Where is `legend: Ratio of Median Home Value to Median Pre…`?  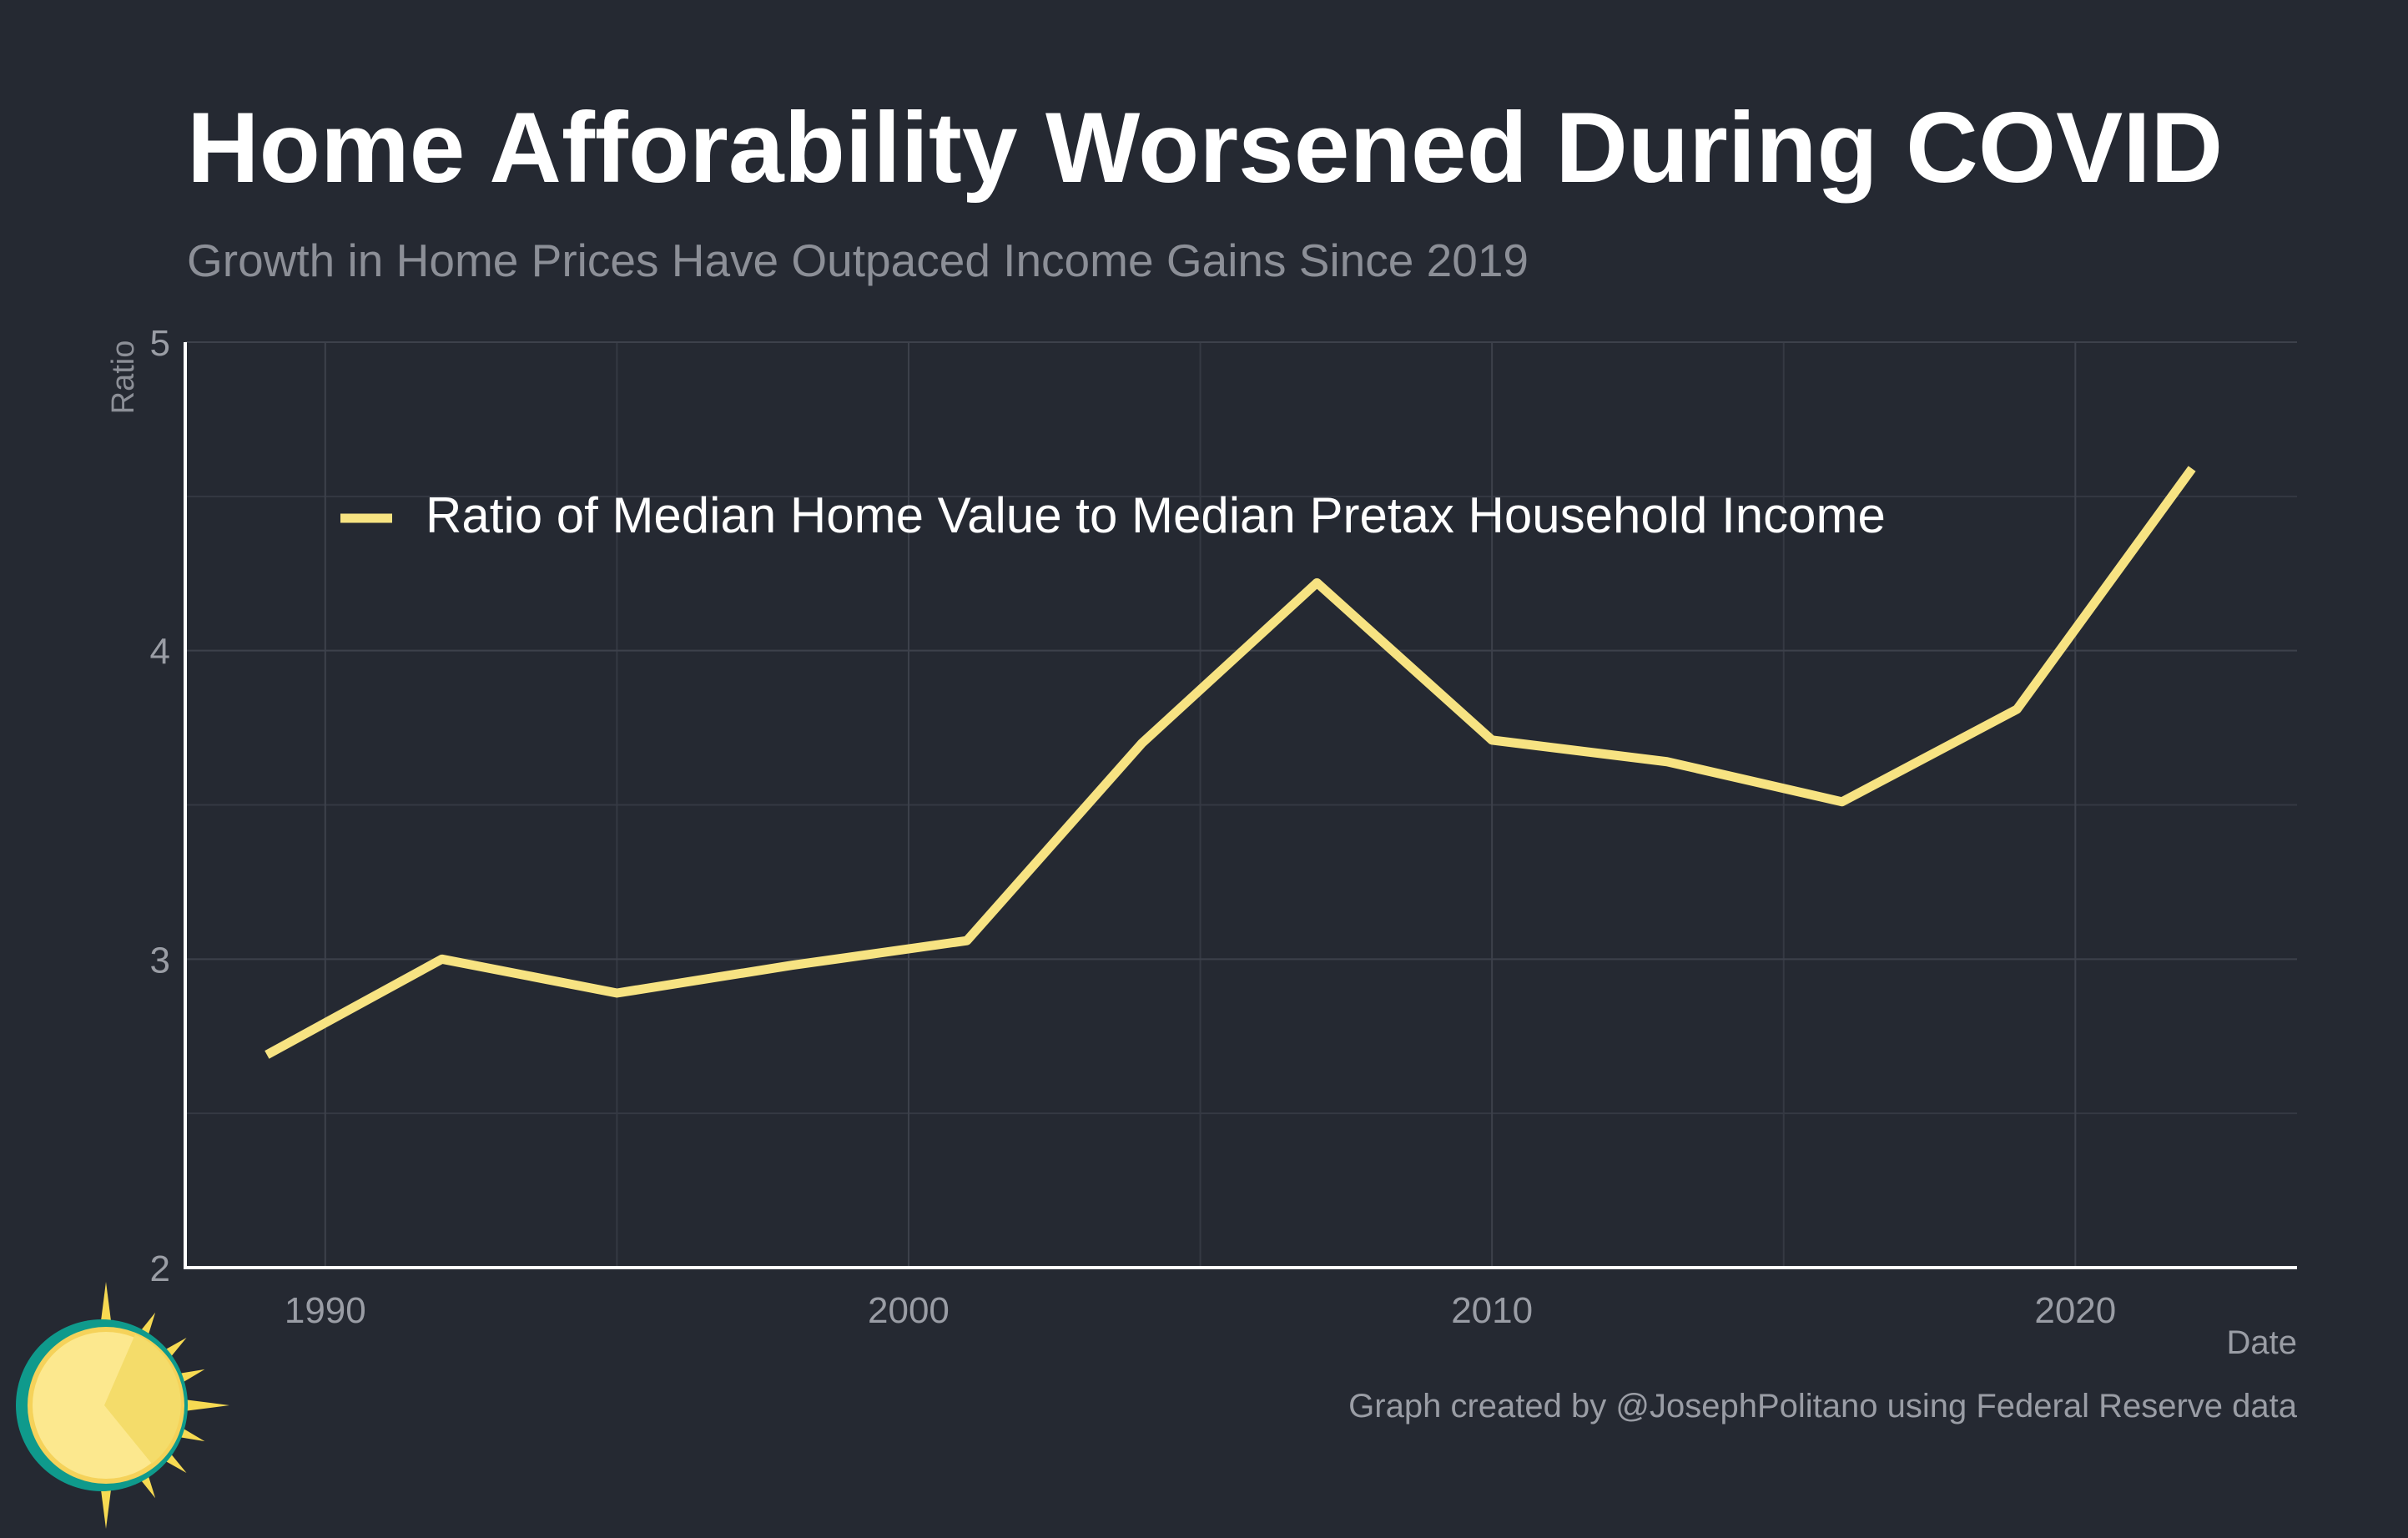 legend: Ratio of Median Home Value to Median Pre… is located at coordinates (1113, 515).